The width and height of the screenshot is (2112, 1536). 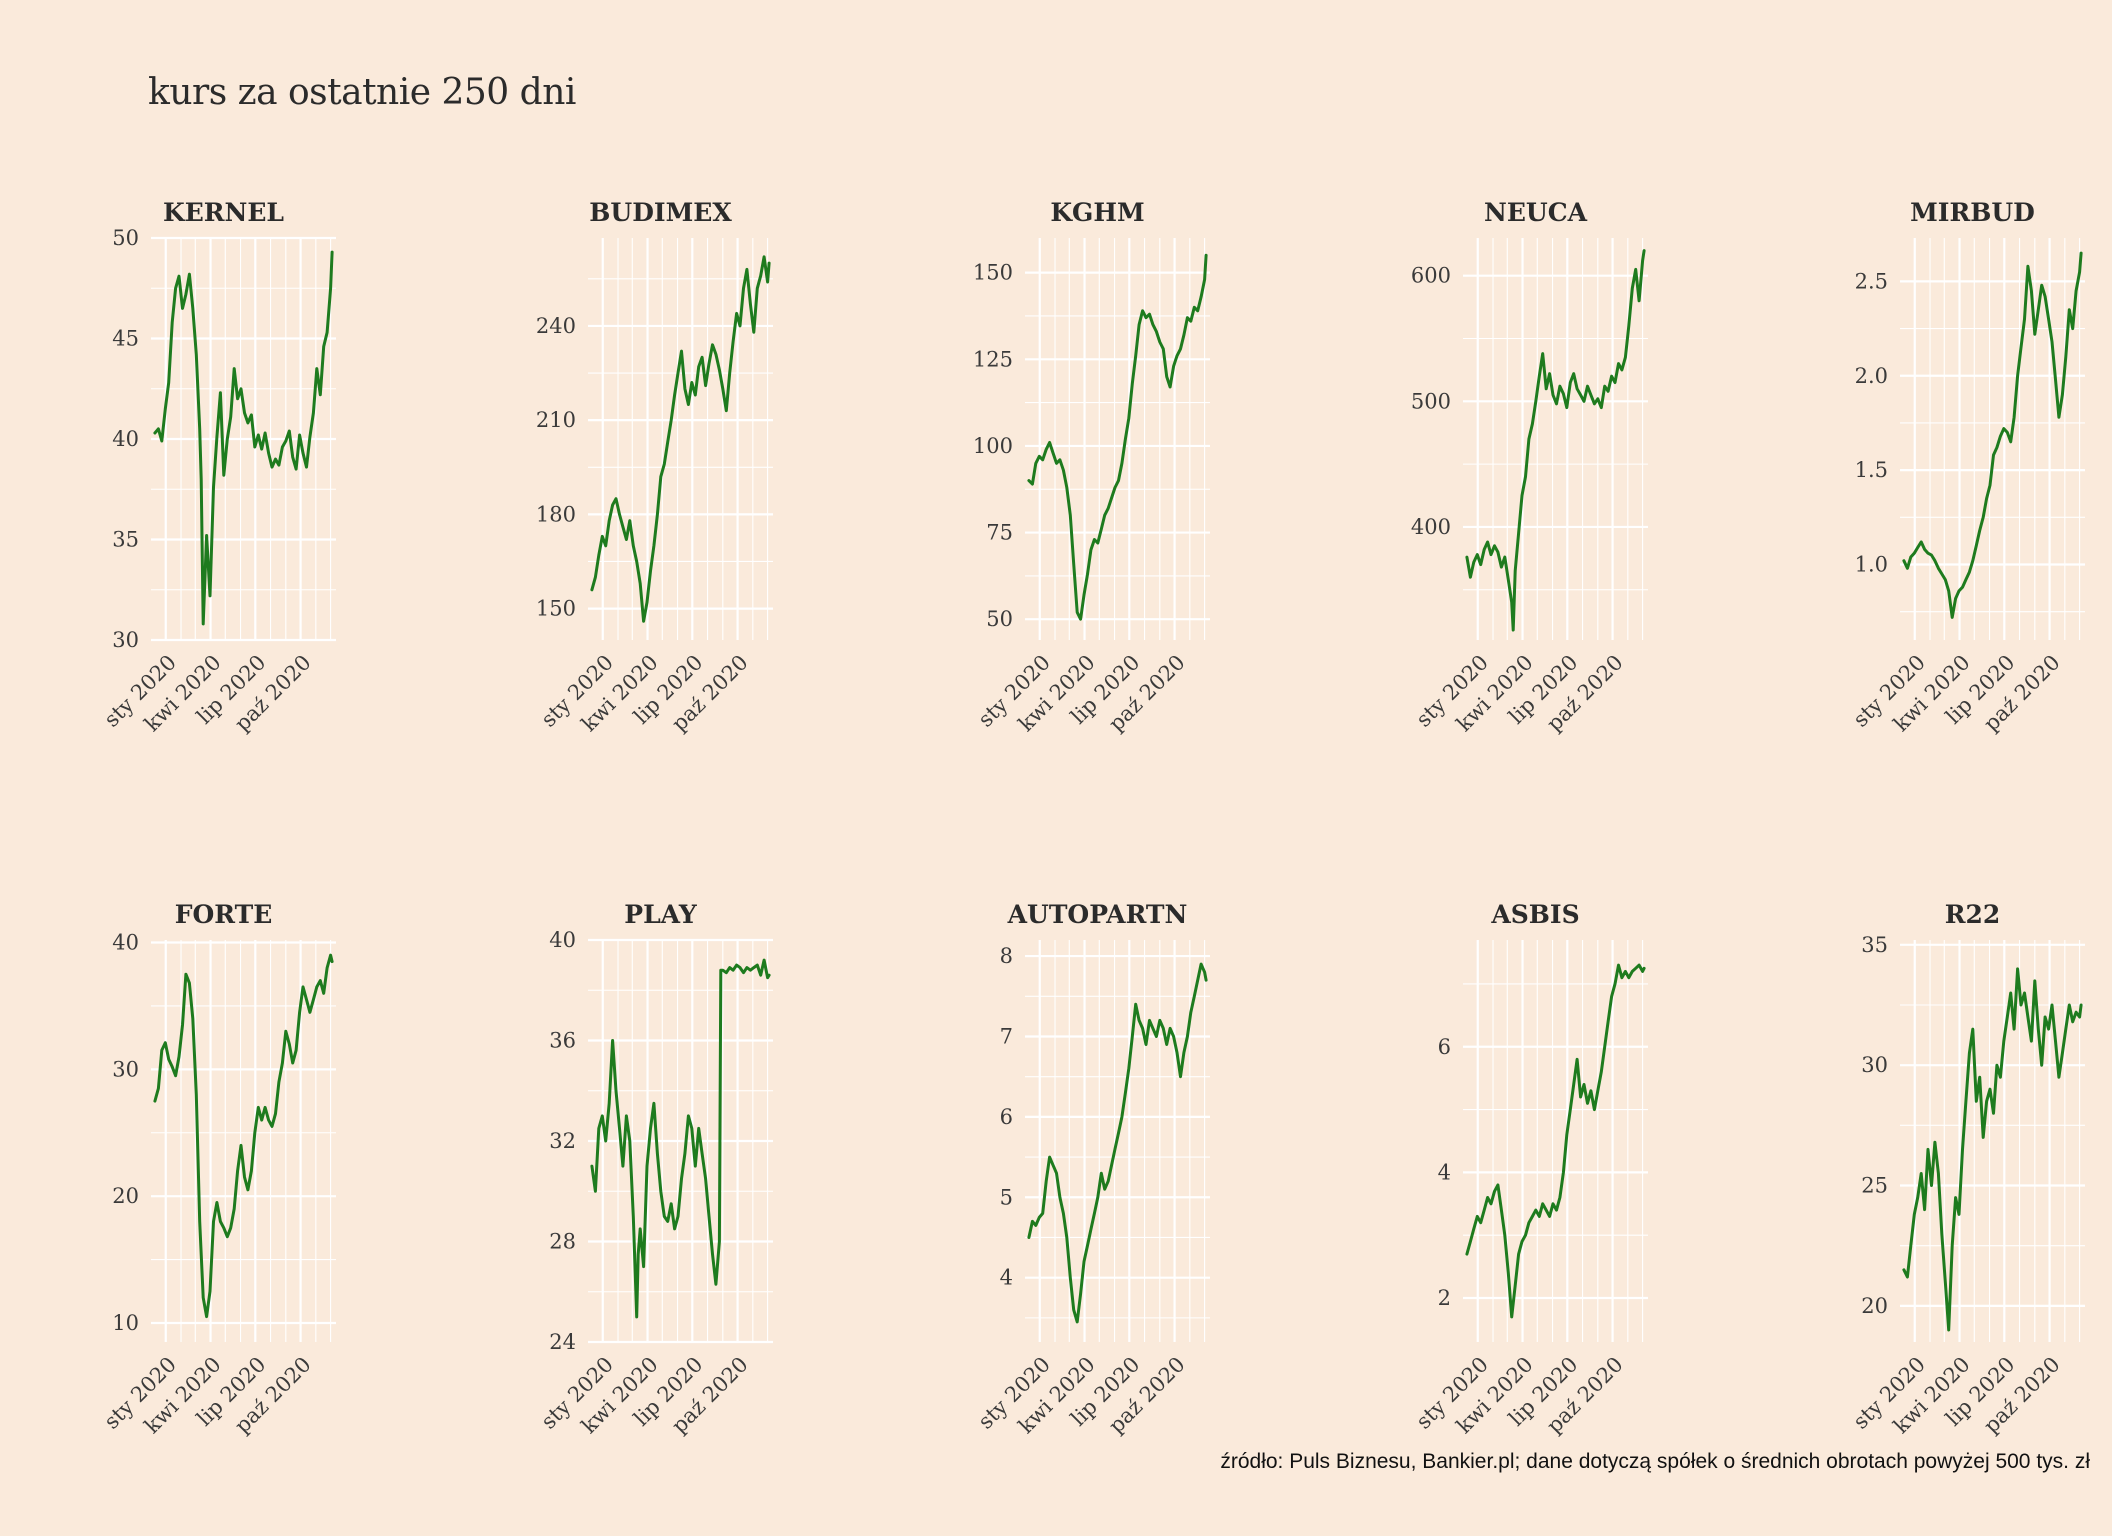 What do you see at coordinates (1097, 212) in the screenshot?
I see `panel-title: KGHM` at bounding box center [1097, 212].